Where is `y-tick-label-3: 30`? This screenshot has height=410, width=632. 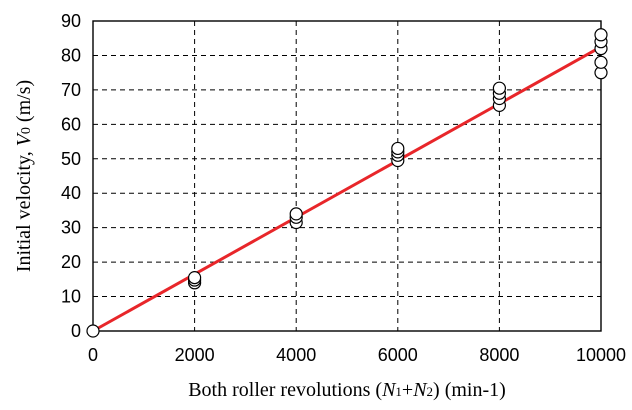
y-tick-label-3: 30 is located at coordinates (71, 228).